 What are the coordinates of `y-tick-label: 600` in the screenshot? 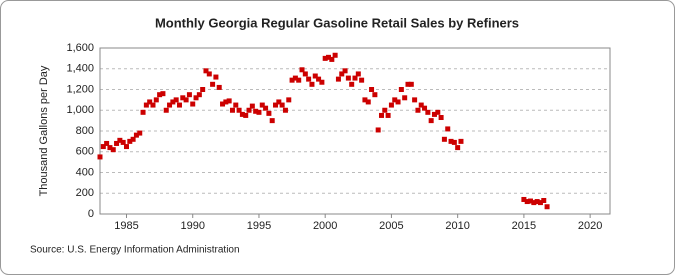 It's located at (85, 152).